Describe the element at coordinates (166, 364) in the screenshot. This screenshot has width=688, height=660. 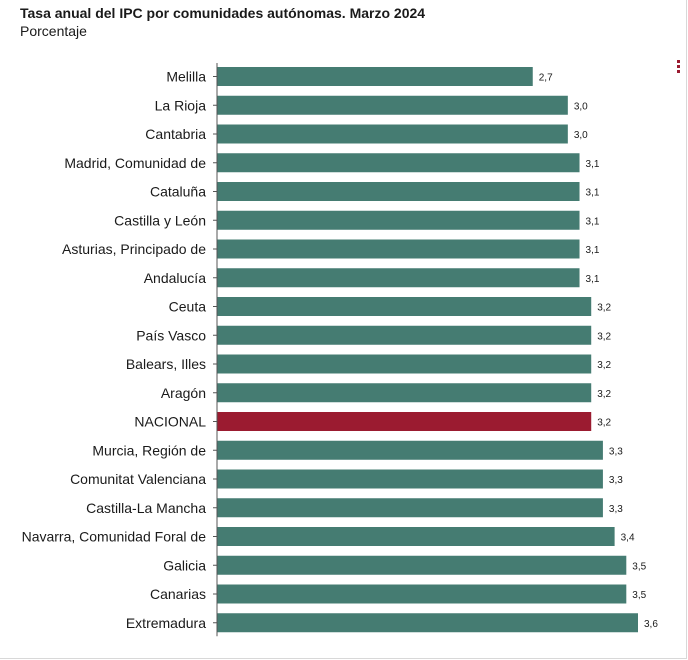
I see `category-label: Balears, Illes` at that location.